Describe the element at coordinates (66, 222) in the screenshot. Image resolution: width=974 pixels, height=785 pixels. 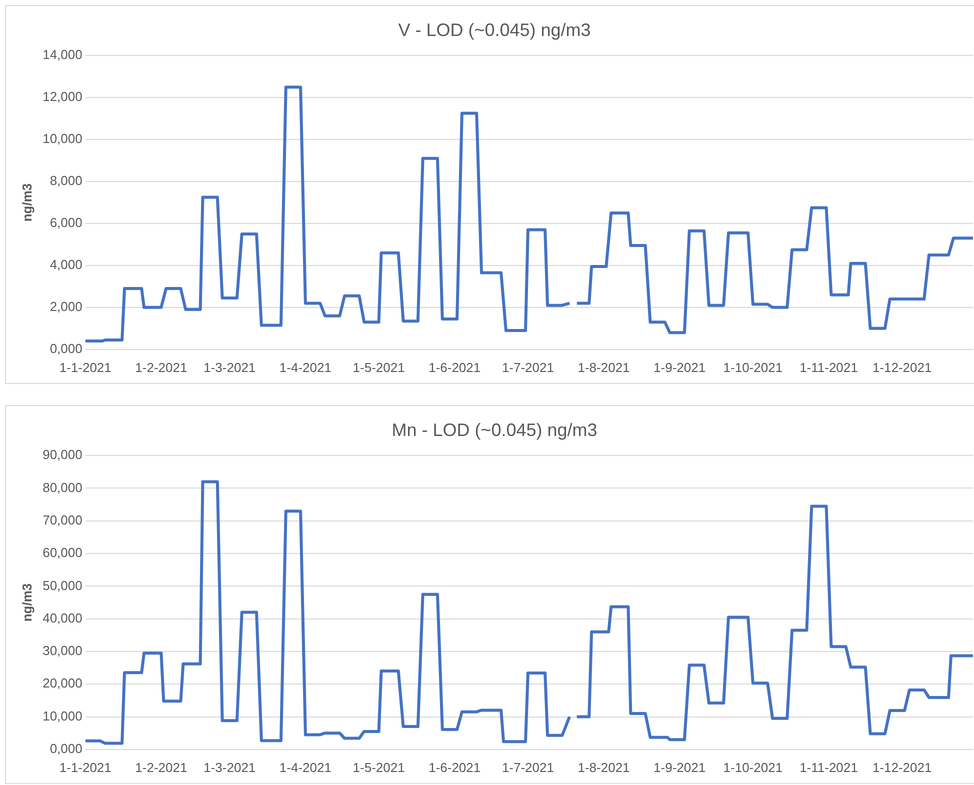
I see `y-tick-label: 6,000` at that location.